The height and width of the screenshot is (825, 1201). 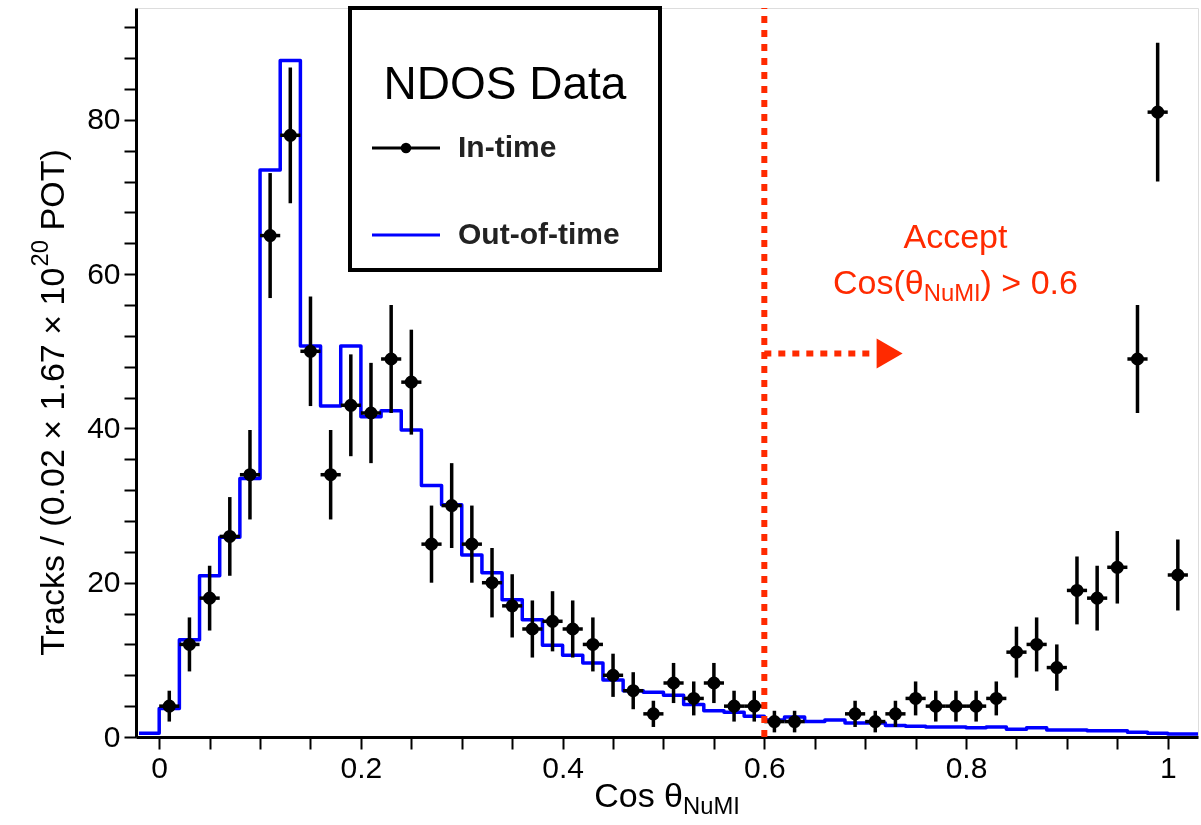 I want to click on x-tick-label: 0.4, so click(x=563, y=767).